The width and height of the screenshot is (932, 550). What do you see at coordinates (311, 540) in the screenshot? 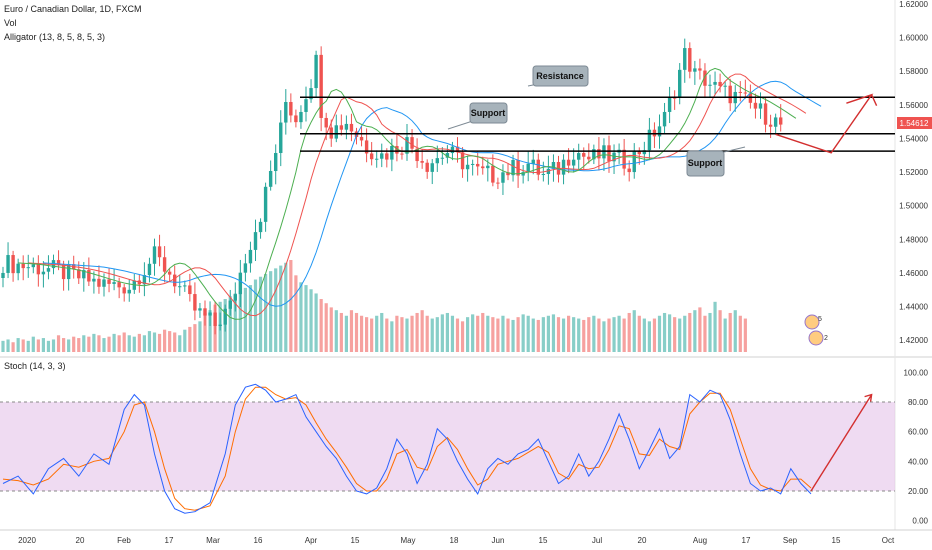
I see `time-axis-tick: Apr` at bounding box center [311, 540].